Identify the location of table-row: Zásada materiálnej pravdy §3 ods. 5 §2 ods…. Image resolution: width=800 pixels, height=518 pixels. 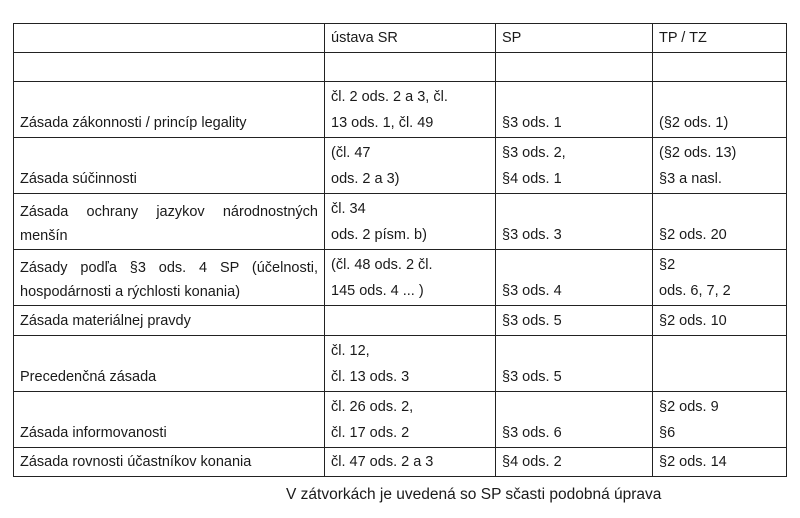
(400, 320).